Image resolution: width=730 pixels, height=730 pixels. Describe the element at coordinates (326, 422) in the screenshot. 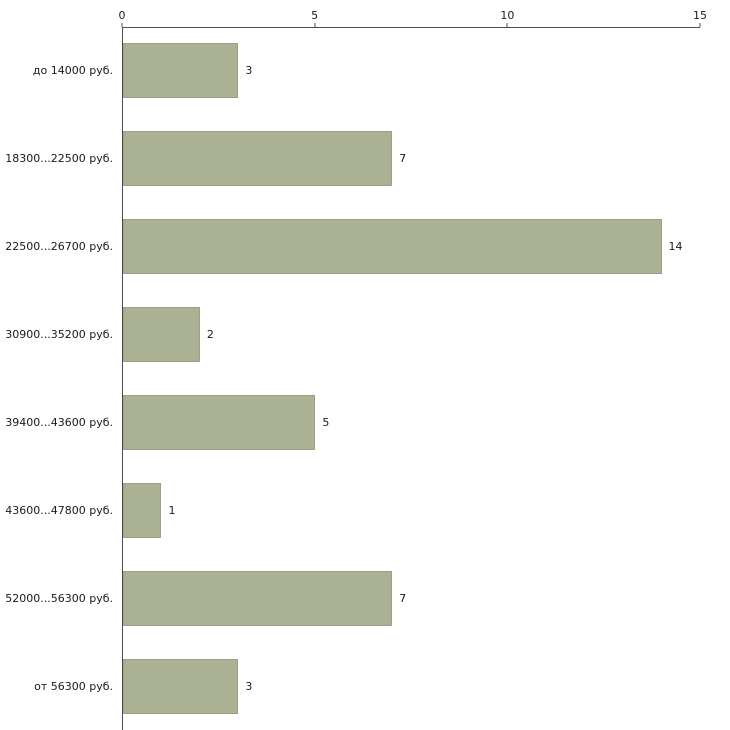

I see `value-label: 5` at that location.